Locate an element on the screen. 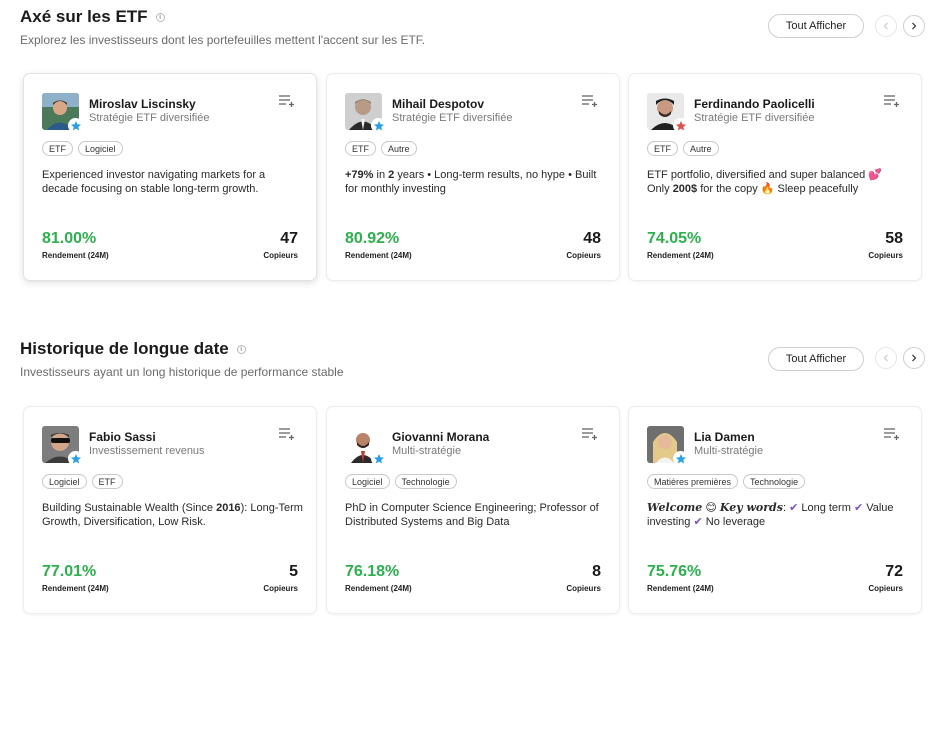 This screenshot has width=945, height=733. return-value: 75.76% is located at coordinates (674, 571).